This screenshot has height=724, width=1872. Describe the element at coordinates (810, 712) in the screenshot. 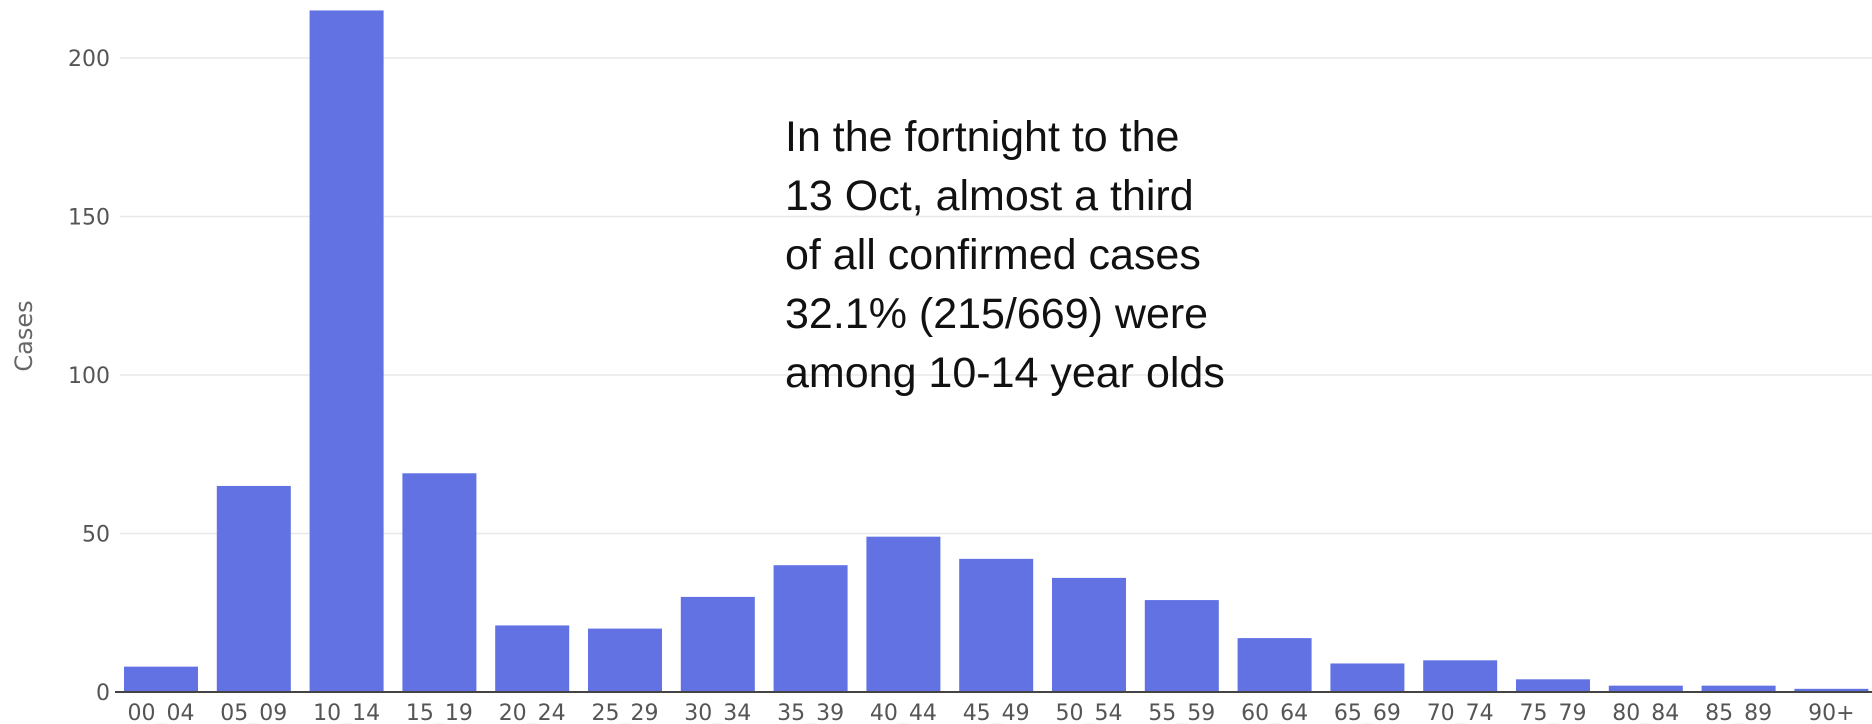

I see `x-tick-label: 35_39` at that location.